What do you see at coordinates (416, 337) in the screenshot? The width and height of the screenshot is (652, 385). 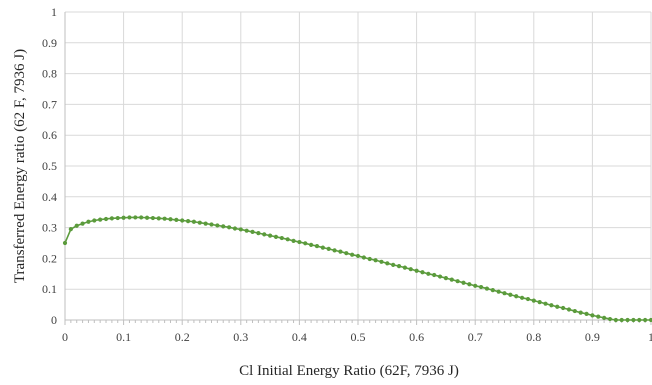 I see `x-tick-label: 0.6` at bounding box center [416, 337].